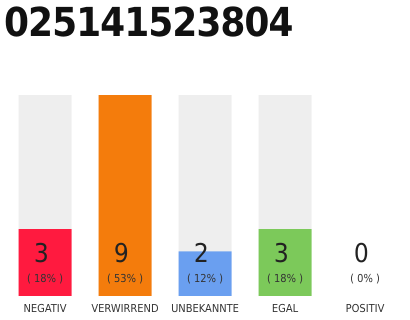  I want to click on data-label: 0 ( 0% ), so click(365, 262).